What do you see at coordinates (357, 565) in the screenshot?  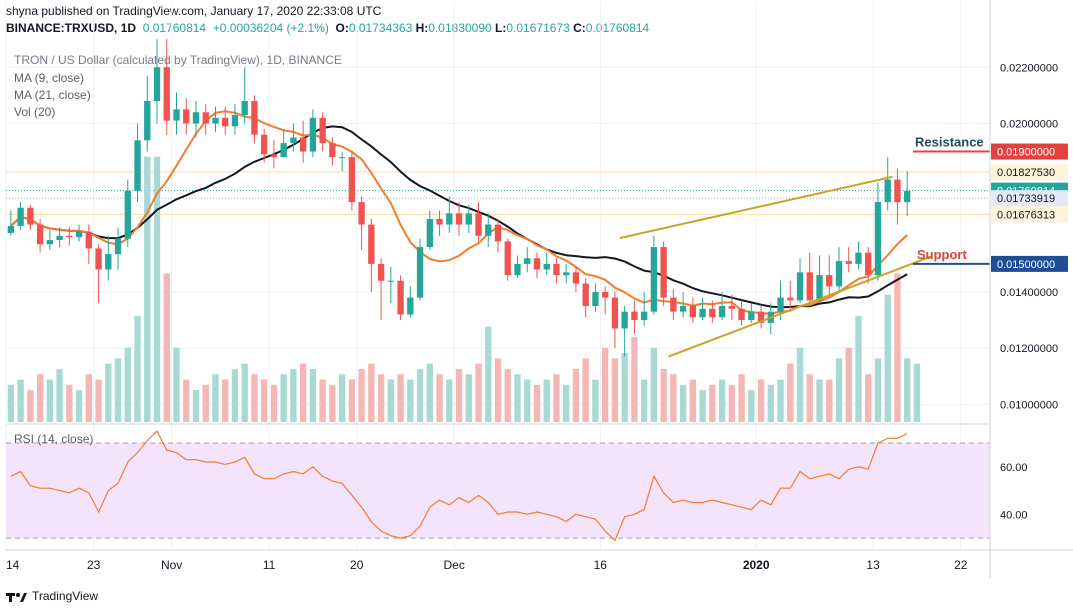 I see `time-tick-label-4: 20` at bounding box center [357, 565].